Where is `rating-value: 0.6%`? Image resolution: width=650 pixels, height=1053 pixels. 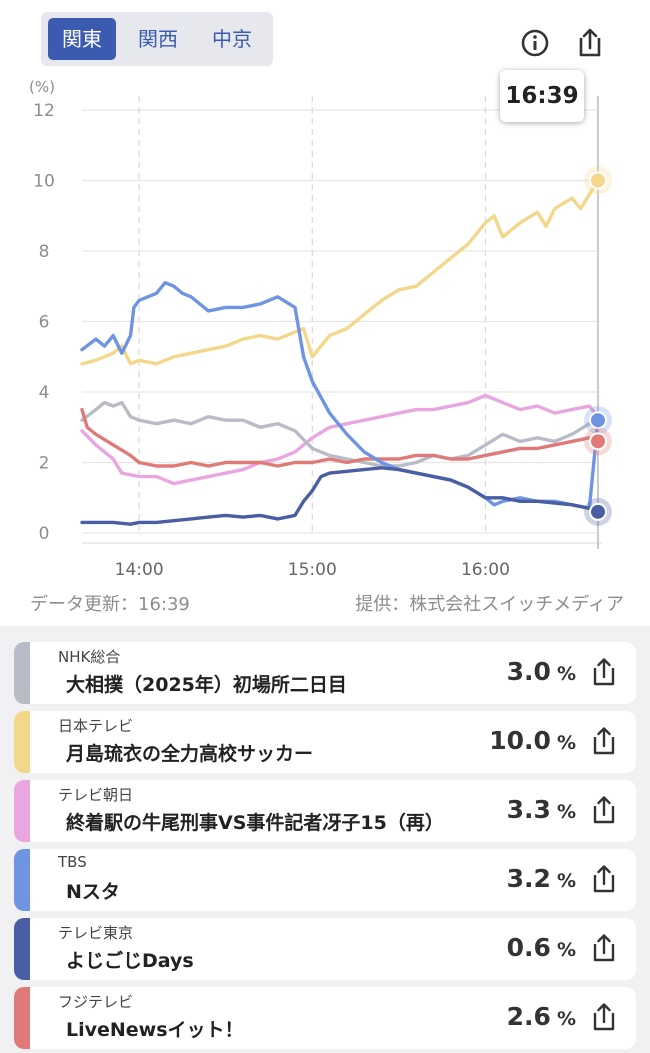 rating-value: 0.6% is located at coordinates (541, 947).